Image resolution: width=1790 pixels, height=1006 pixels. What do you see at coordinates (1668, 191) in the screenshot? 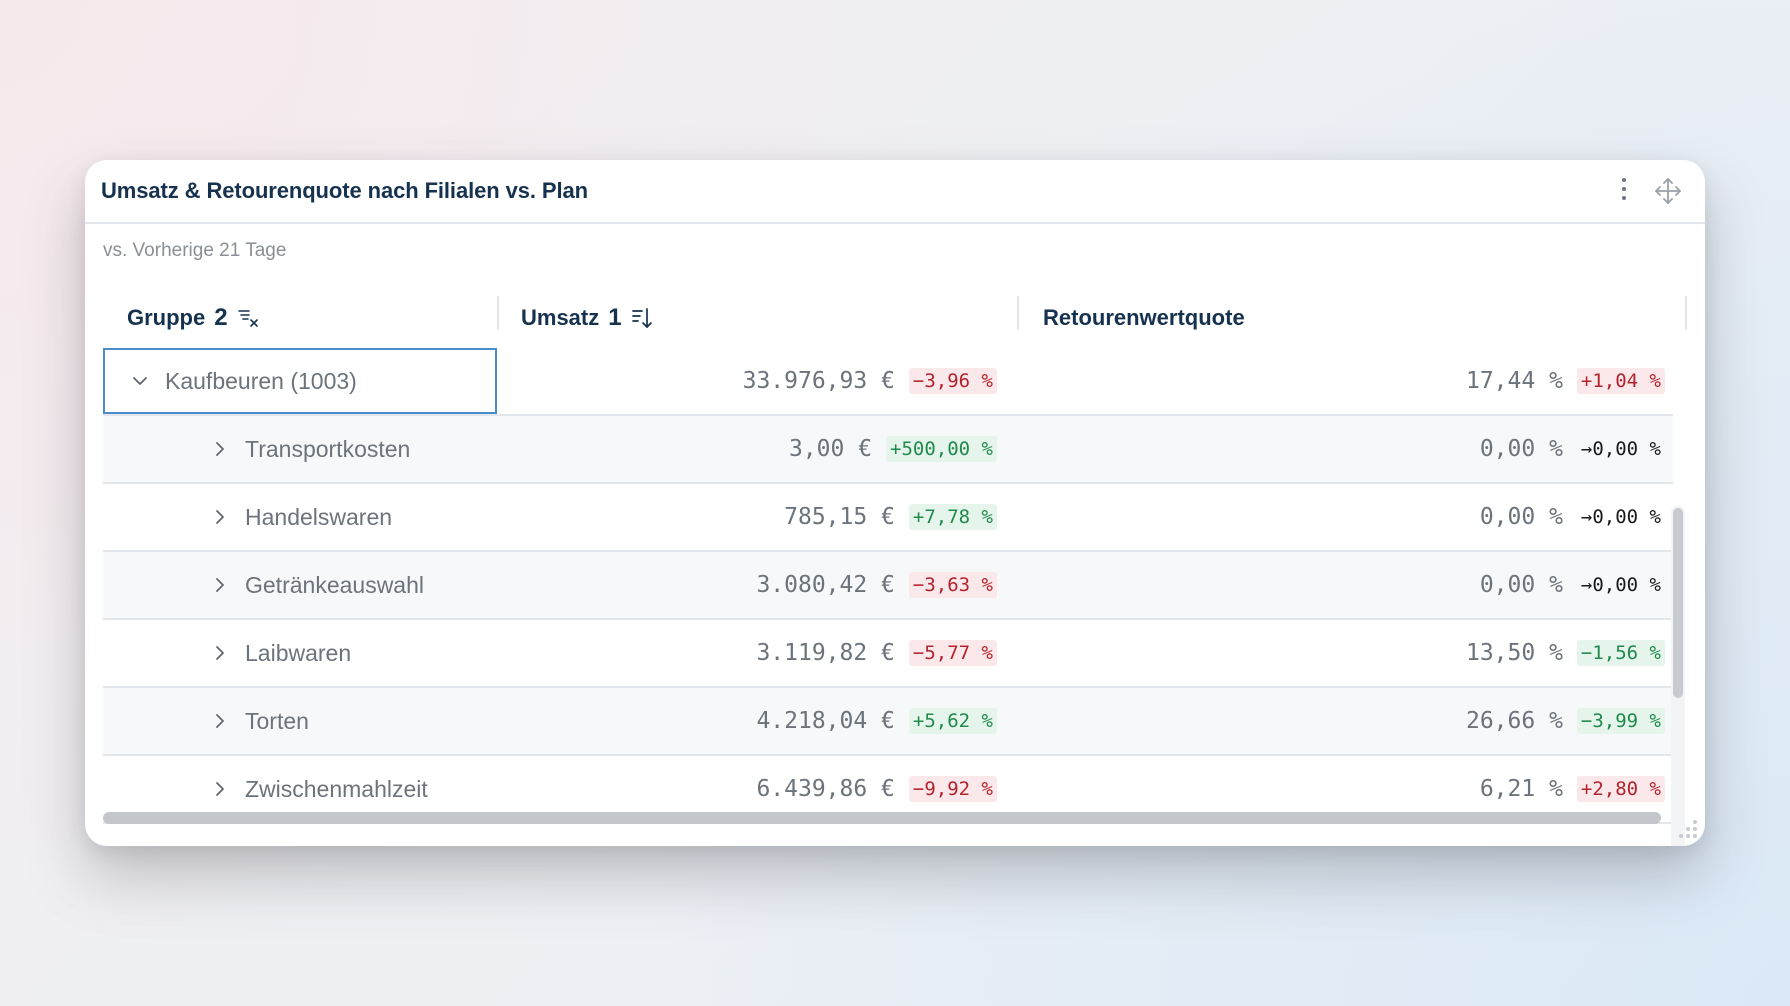
I see `move-arrows-icon` at bounding box center [1668, 191].